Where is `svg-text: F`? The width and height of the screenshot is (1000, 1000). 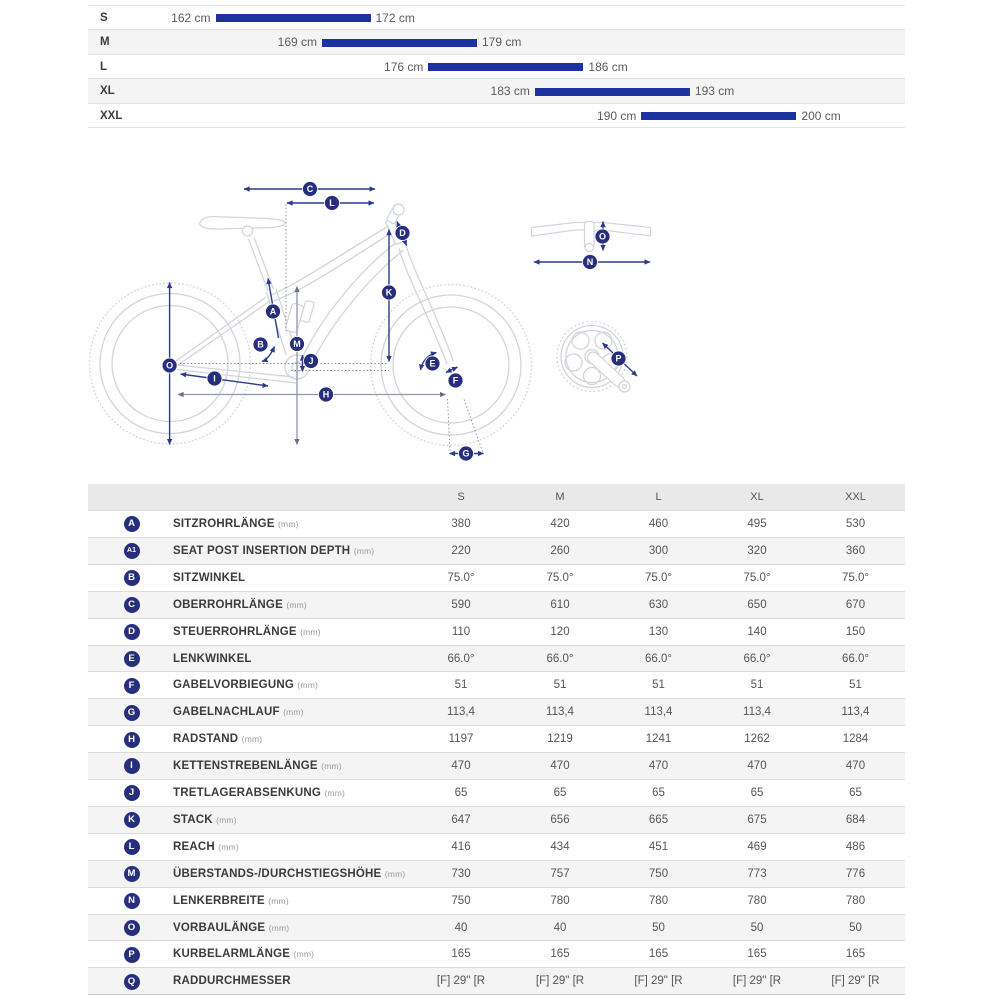
svg-text: F is located at coordinates (456, 381).